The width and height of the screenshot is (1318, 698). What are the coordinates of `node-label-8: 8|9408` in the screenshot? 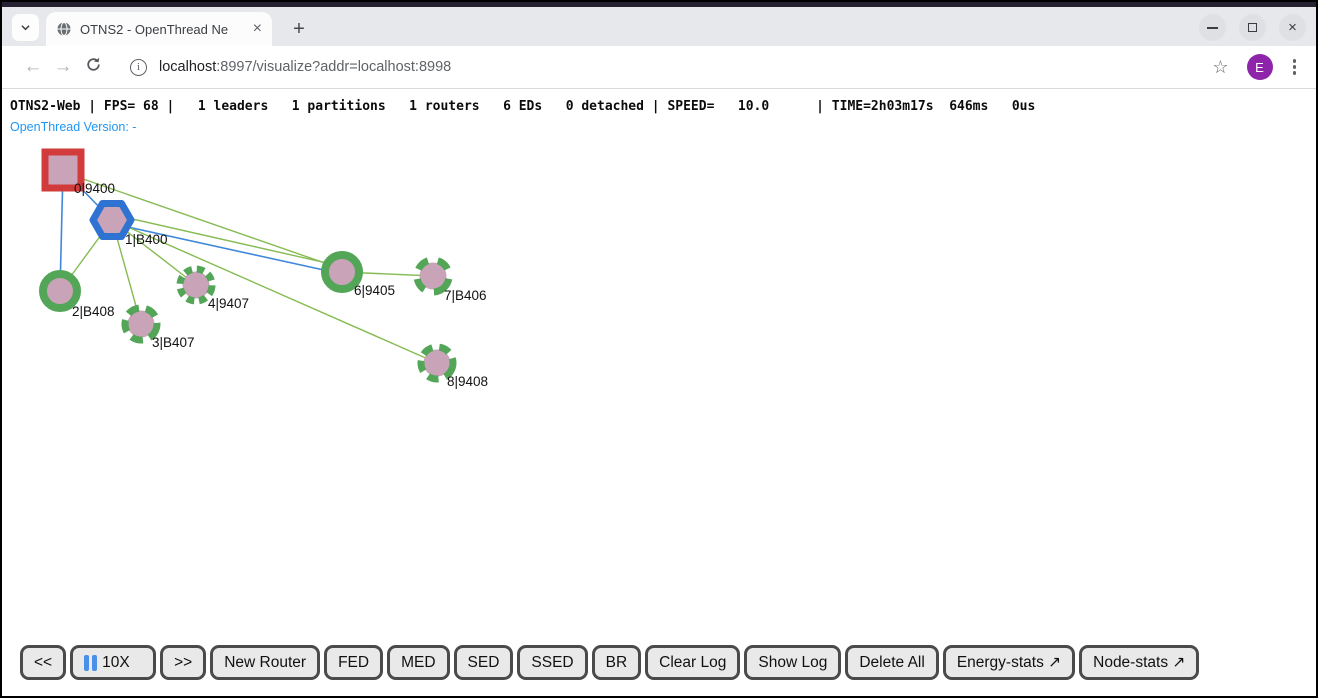 It's located at (467, 381).